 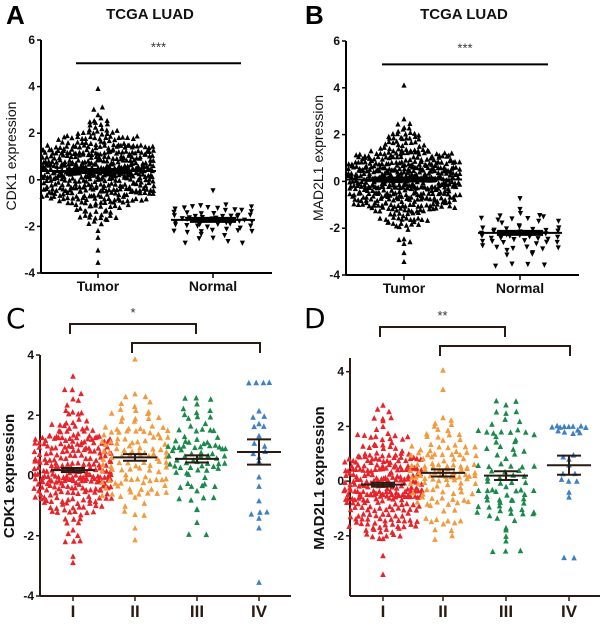 I want to click on x-tick-label: II, so click(x=134, y=611).